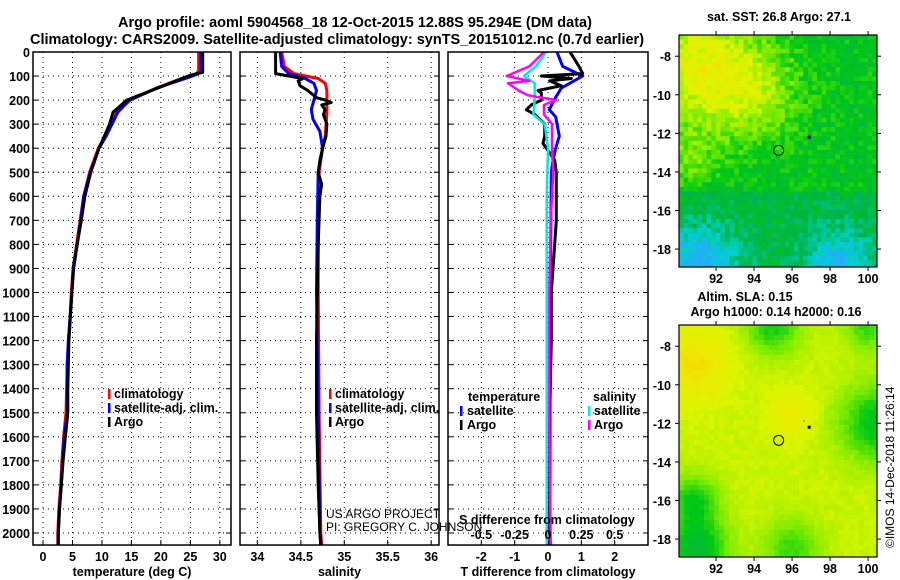 Image resolution: width=900 pixels, height=580 pixels. What do you see at coordinates (614, 535) in the screenshot?
I see `s-tick-label: 0.5` at bounding box center [614, 535].